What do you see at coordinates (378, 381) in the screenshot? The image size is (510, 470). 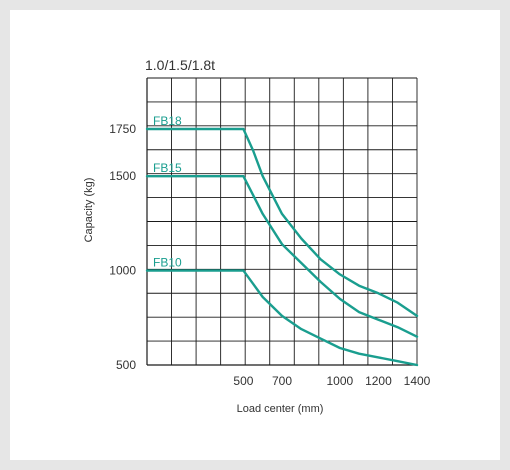 I see `x-tick-label: 1200` at bounding box center [378, 381].